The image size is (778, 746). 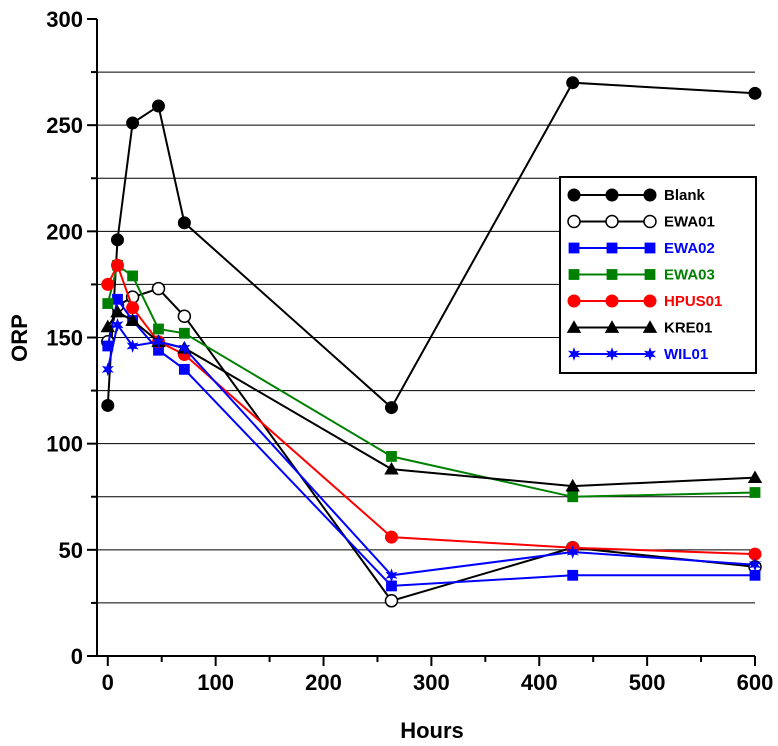 What do you see at coordinates (431, 682) in the screenshot?
I see `x-tick-label: 300` at bounding box center [431, 682].